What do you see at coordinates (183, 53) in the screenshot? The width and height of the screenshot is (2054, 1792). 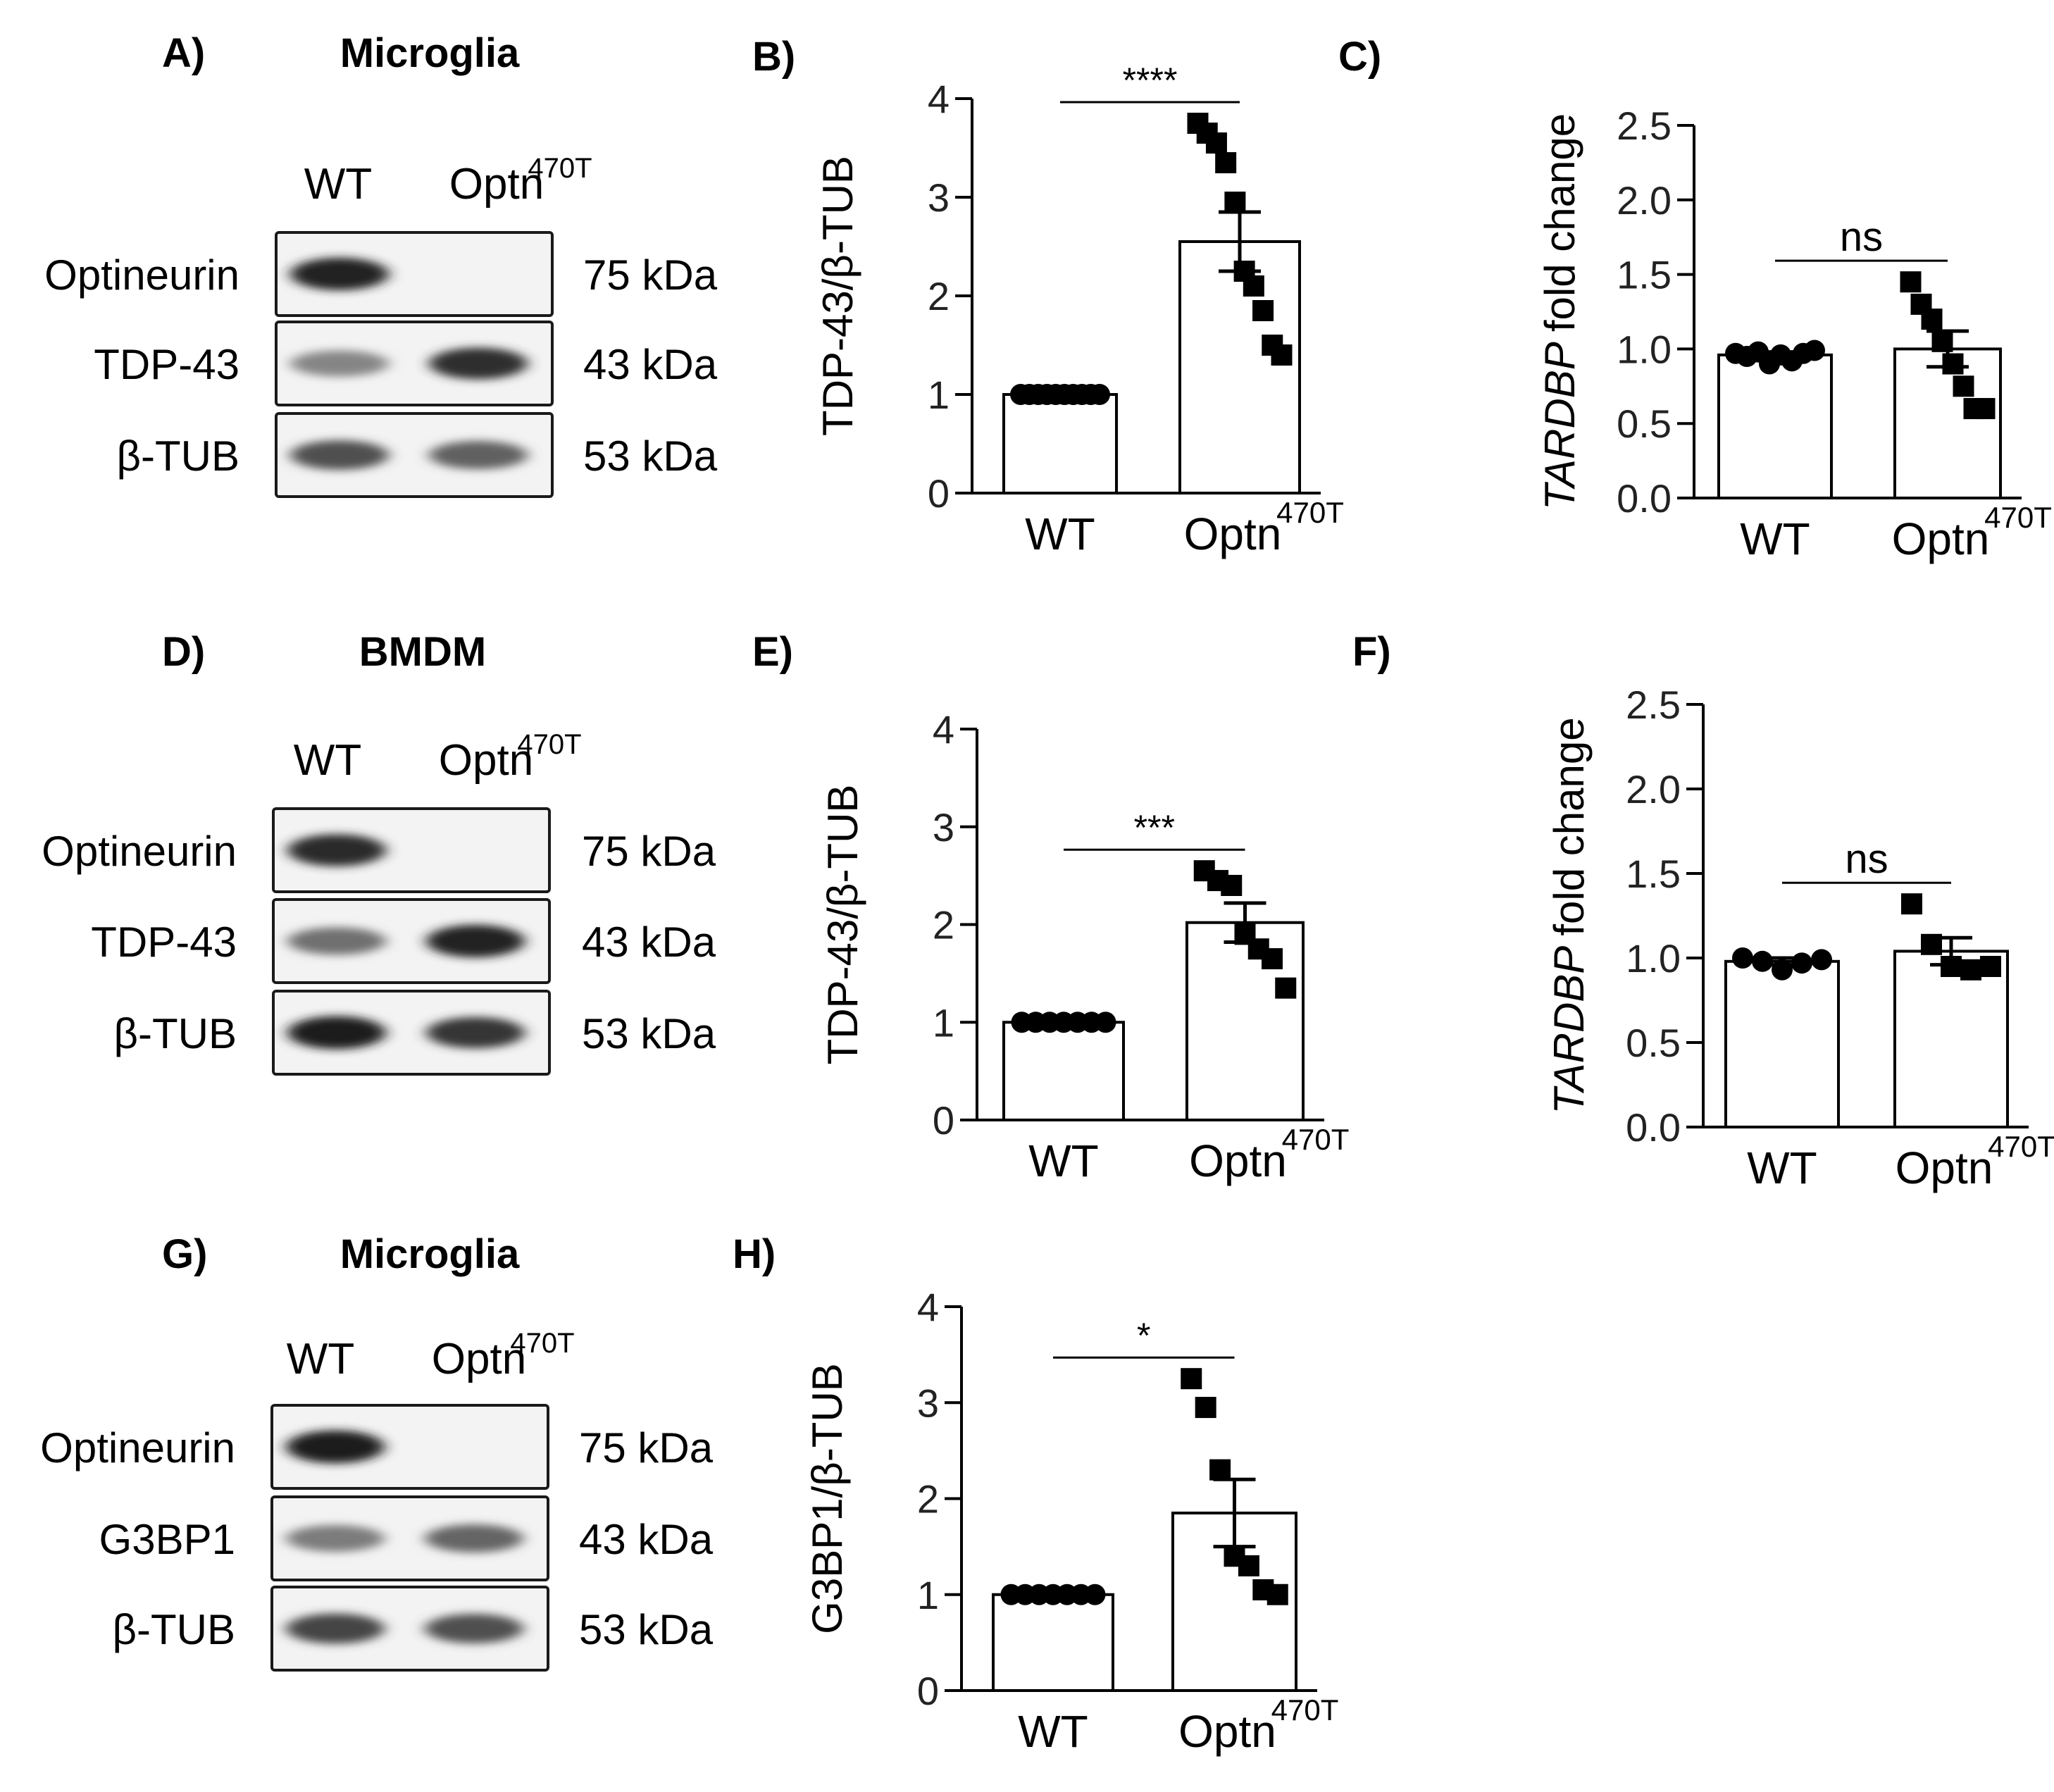 I see `panel-letter: A)` at bounding box center [183, 53].